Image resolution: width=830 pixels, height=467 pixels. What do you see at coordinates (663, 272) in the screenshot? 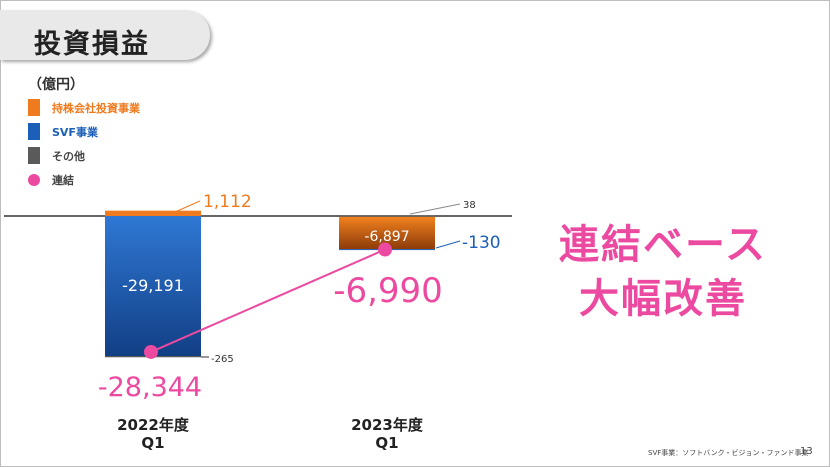
I see `headline: 連結ベース 大幅改善` at bounding box center [663, 272].